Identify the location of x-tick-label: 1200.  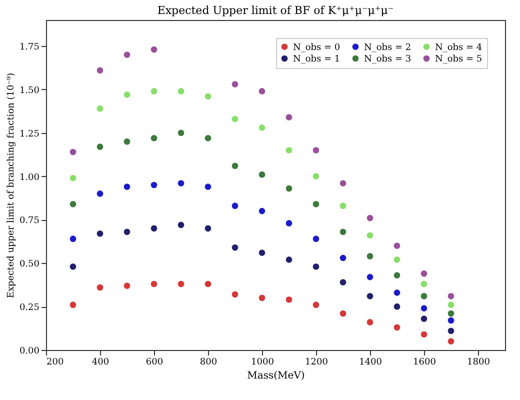
(316, 363).